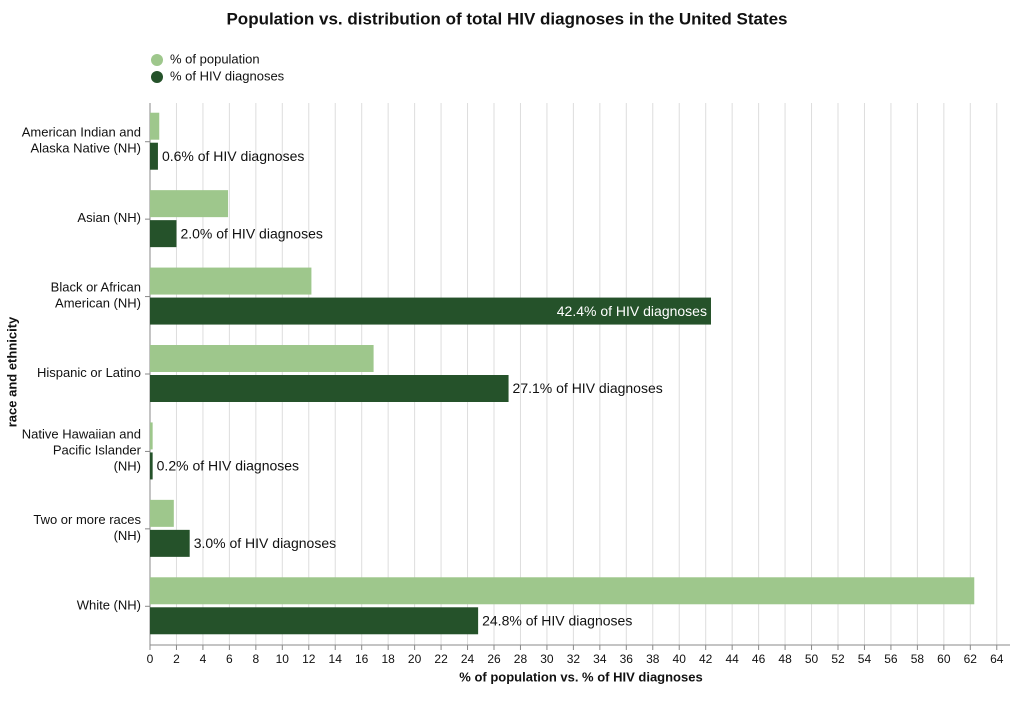 The height and width of the screenshot is (704, 1024). I want to click on x-tick-label: 44, so click(732, 659).